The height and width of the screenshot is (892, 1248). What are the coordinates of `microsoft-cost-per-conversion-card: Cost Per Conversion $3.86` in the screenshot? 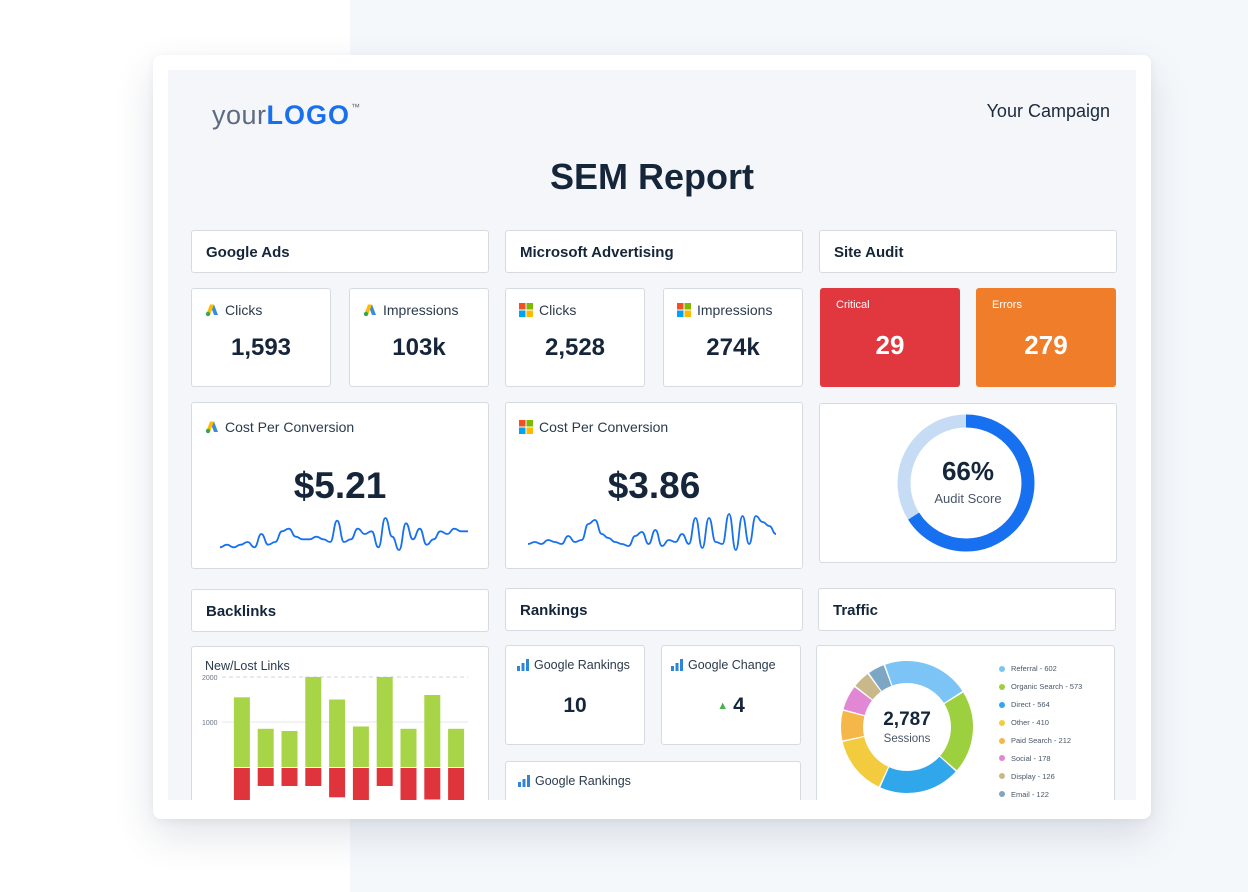 It's located at (654, 485).